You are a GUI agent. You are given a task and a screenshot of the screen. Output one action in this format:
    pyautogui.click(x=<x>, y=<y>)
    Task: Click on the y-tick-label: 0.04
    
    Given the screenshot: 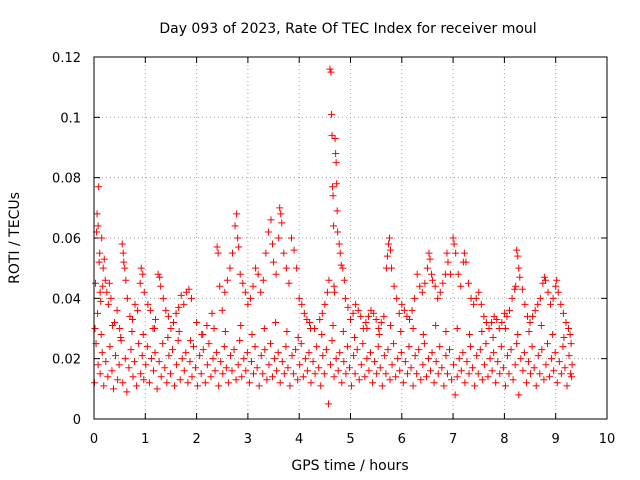 What is the action you would take?
    pyautogui.click(x=66, y=299)
    